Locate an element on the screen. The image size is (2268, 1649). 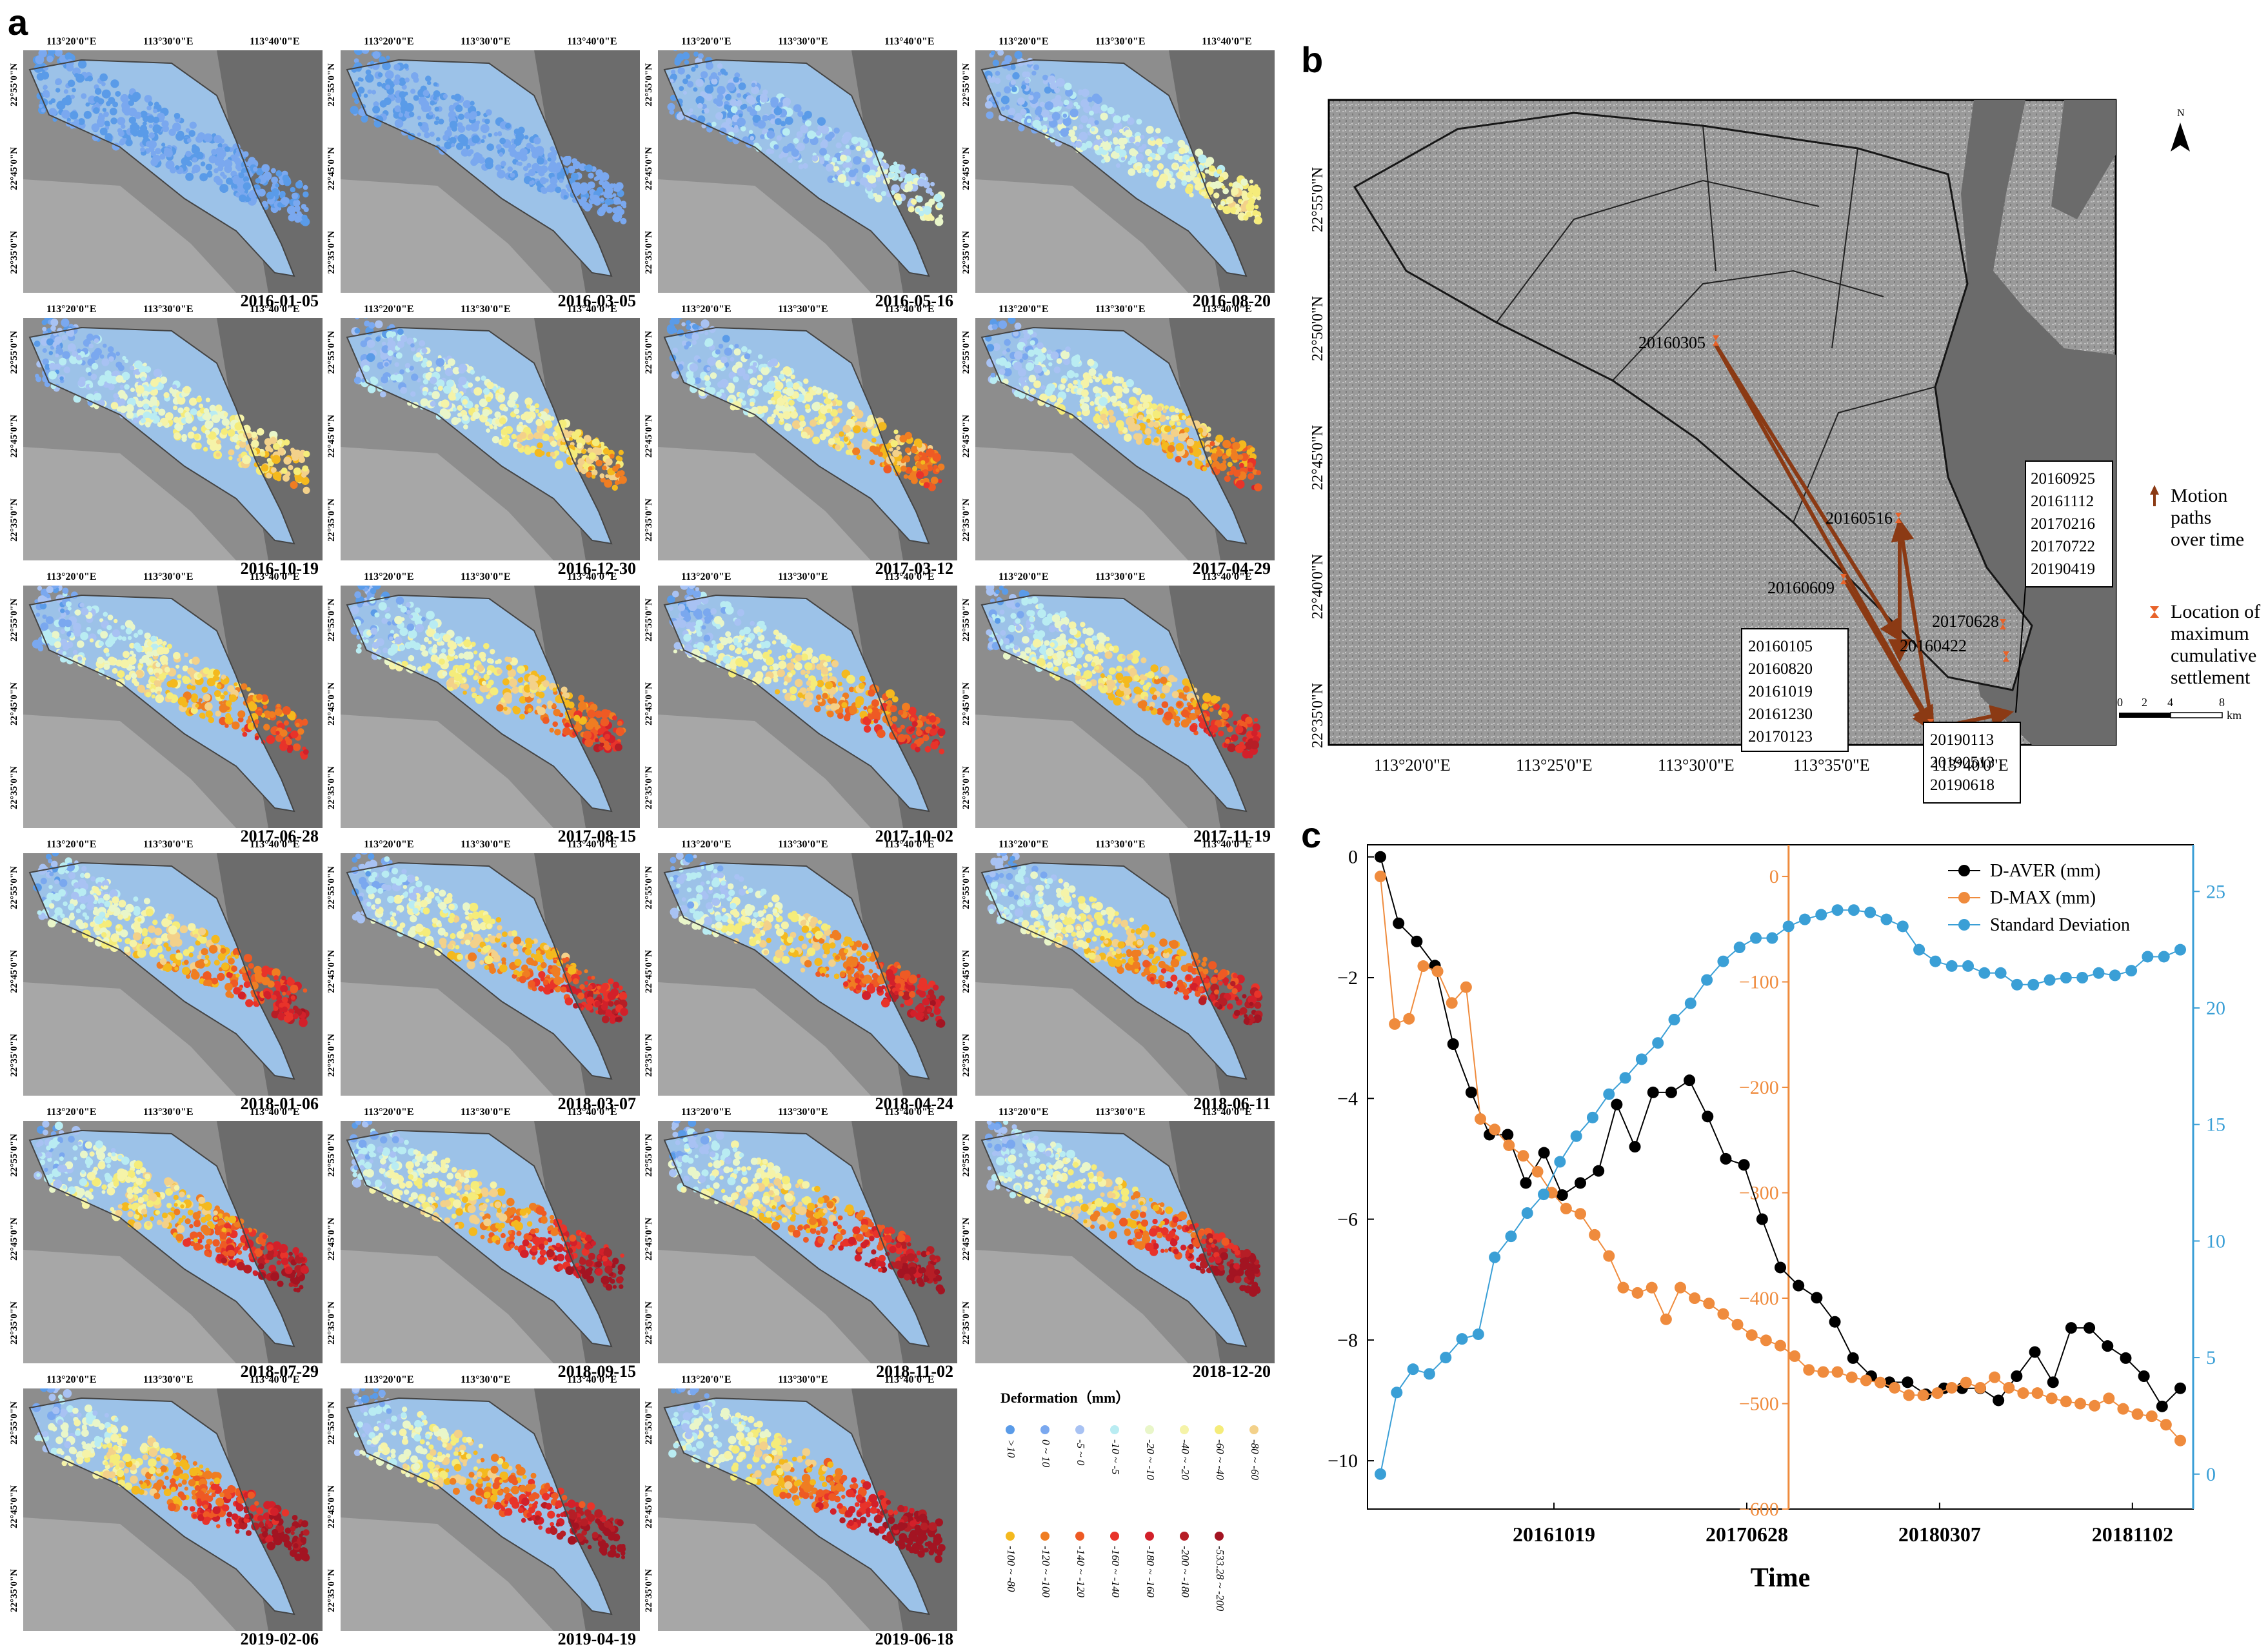
box-left-date-2: 20160820 is located at coordinates (1781, 669).